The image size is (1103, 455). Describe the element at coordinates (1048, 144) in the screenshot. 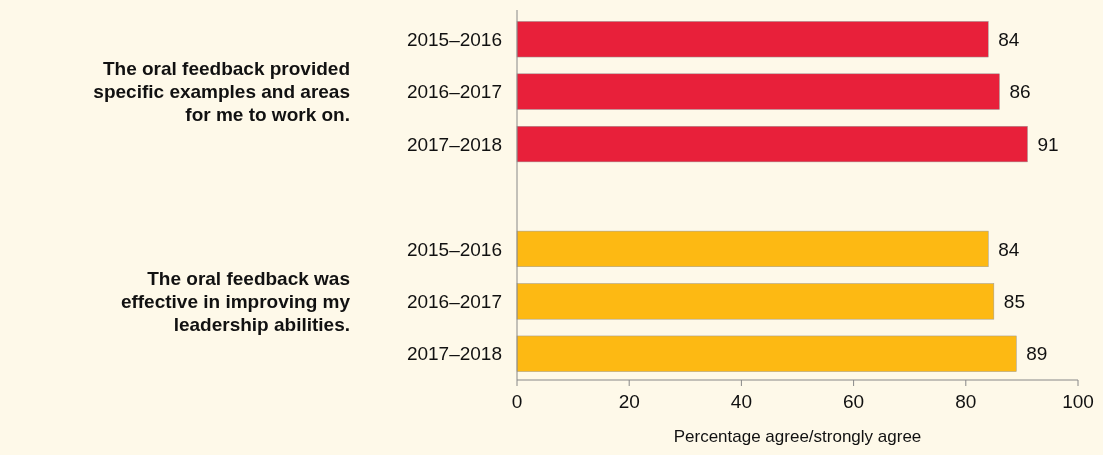

I see `data-label: 91` at that location.